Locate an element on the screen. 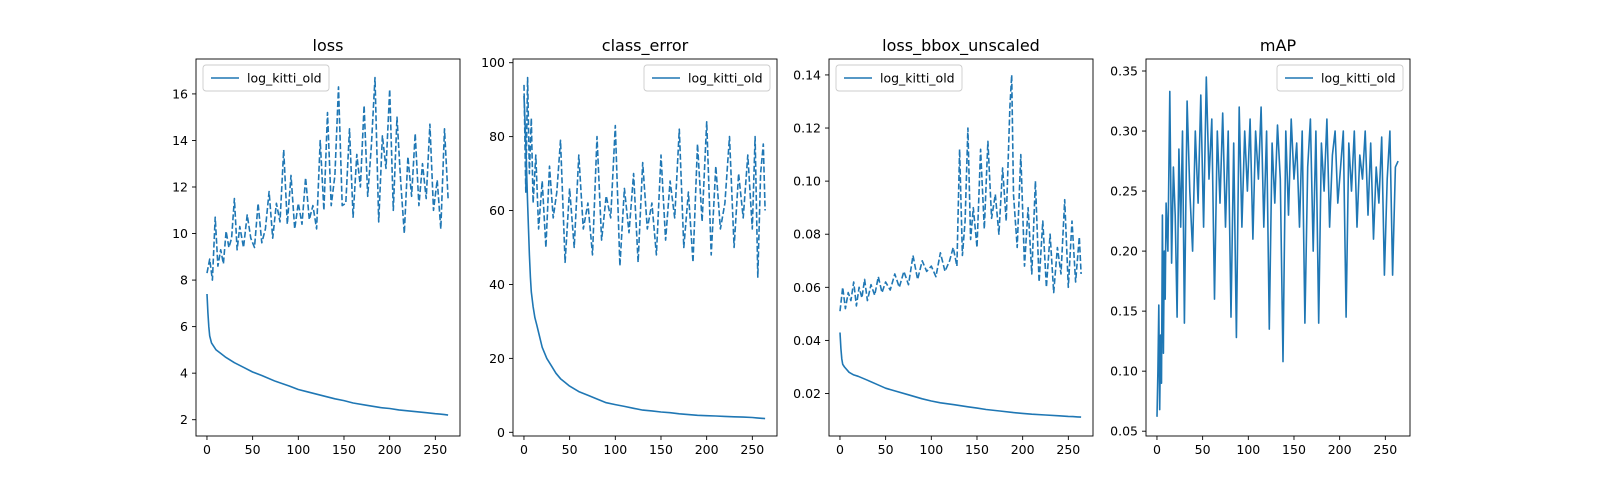  y-tick-label: 10 is located at coordinates (180, 233).